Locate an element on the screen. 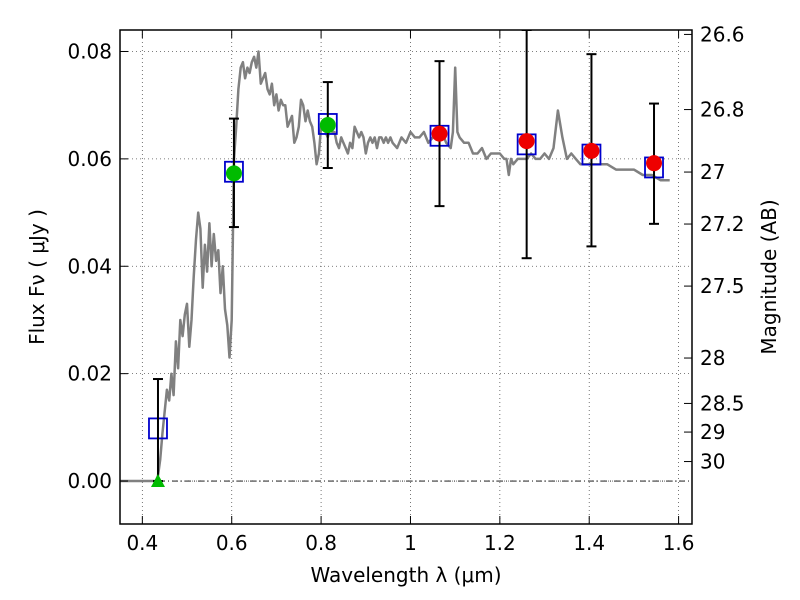 The image size is (800, 600). y-tick-label: 0.00 is located at coordinates (89, 481).